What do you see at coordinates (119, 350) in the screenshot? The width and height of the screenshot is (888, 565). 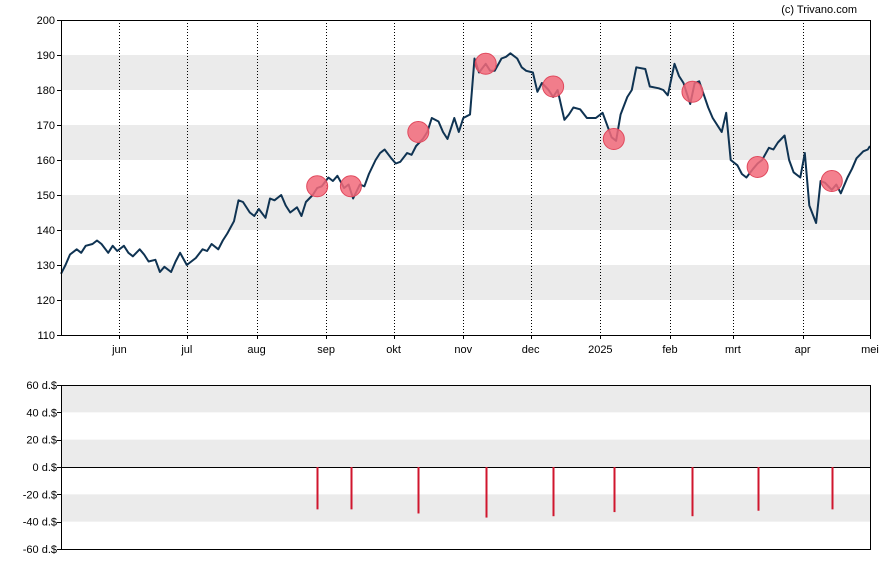 I see `month-tick-label: jun` at bounding box center [119, 350].